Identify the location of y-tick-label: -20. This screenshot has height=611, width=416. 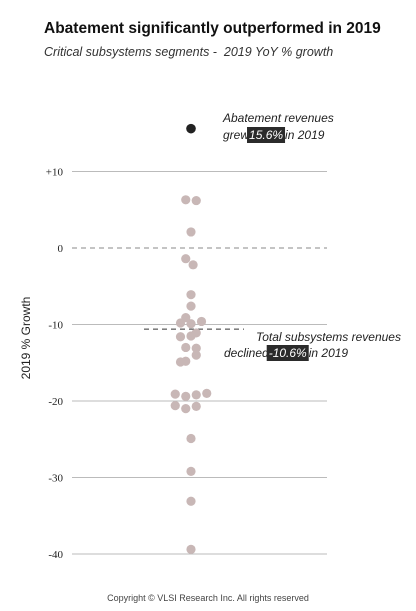
(55, 402).